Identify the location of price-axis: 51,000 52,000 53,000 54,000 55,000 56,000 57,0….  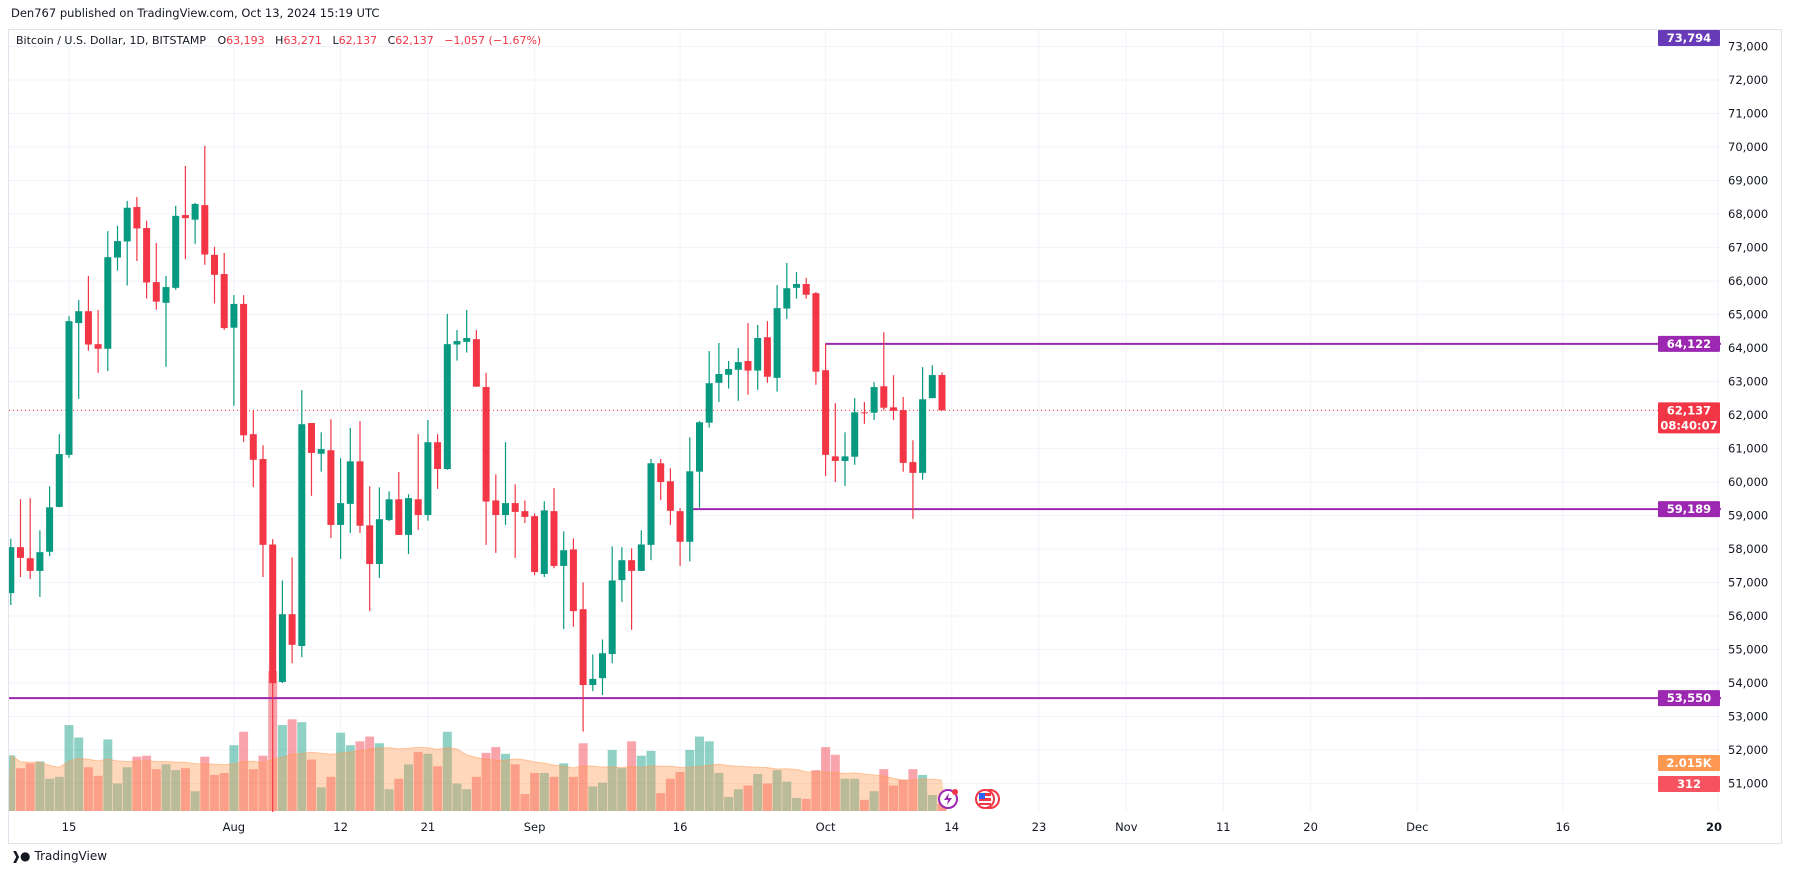
(1748, 415).